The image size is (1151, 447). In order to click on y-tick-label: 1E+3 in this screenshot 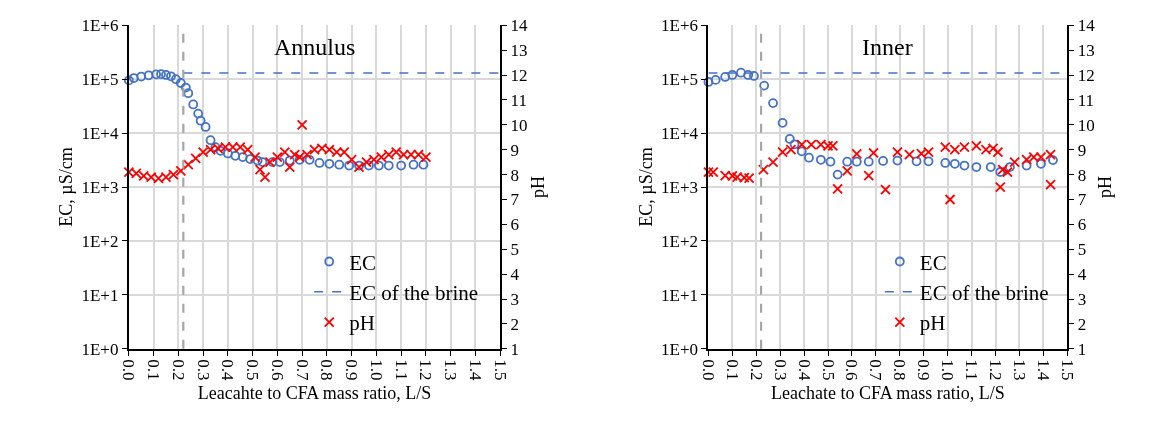, I will do `click(680, 187)`.